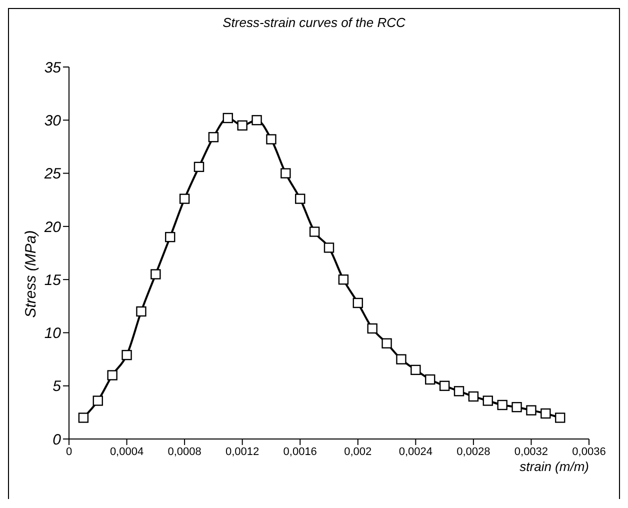  I want to click on x-tick-label: 0,0008, so click(185, 452).